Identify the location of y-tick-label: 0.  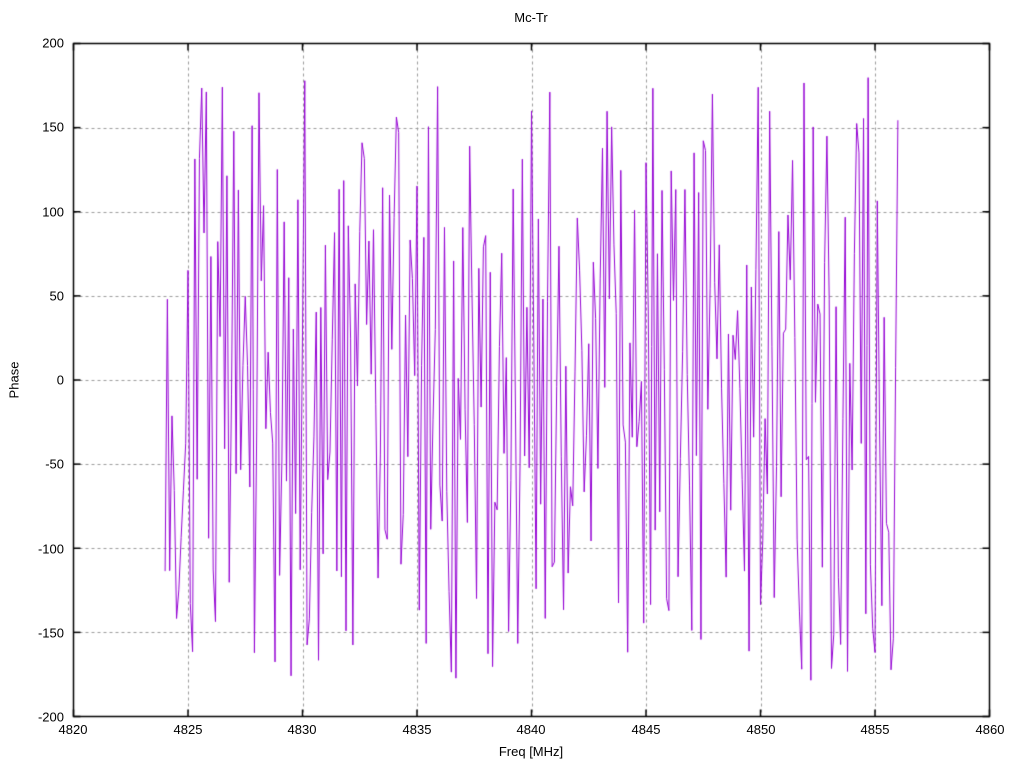
(60, 380).